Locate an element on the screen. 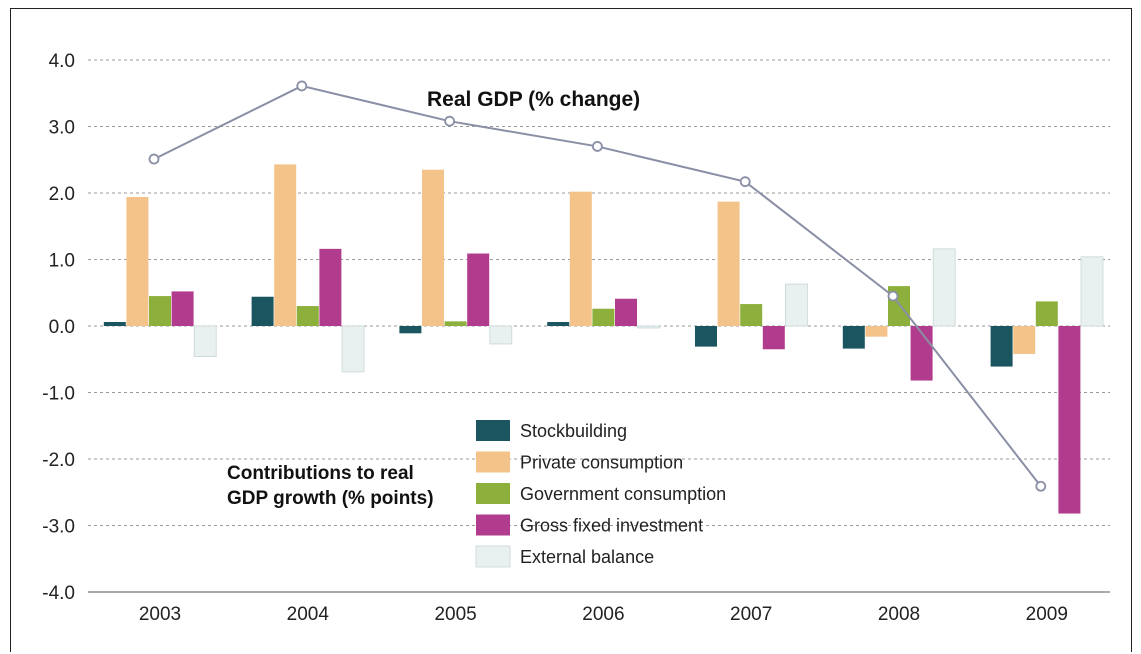  legend-label: Government consumption is located at coordinates (623, 494).